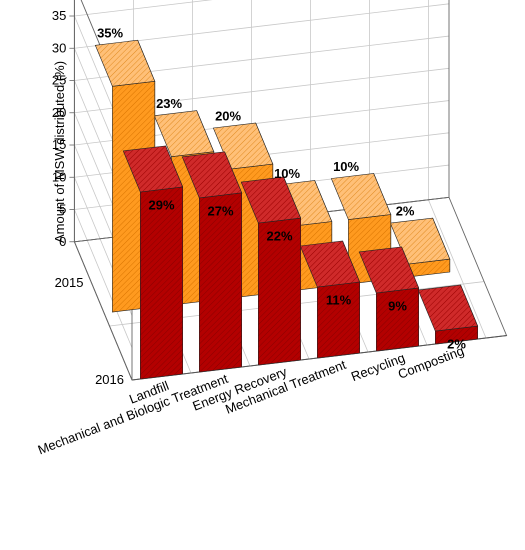  I want to click on y-tick-label: 30, so click(59, 47).